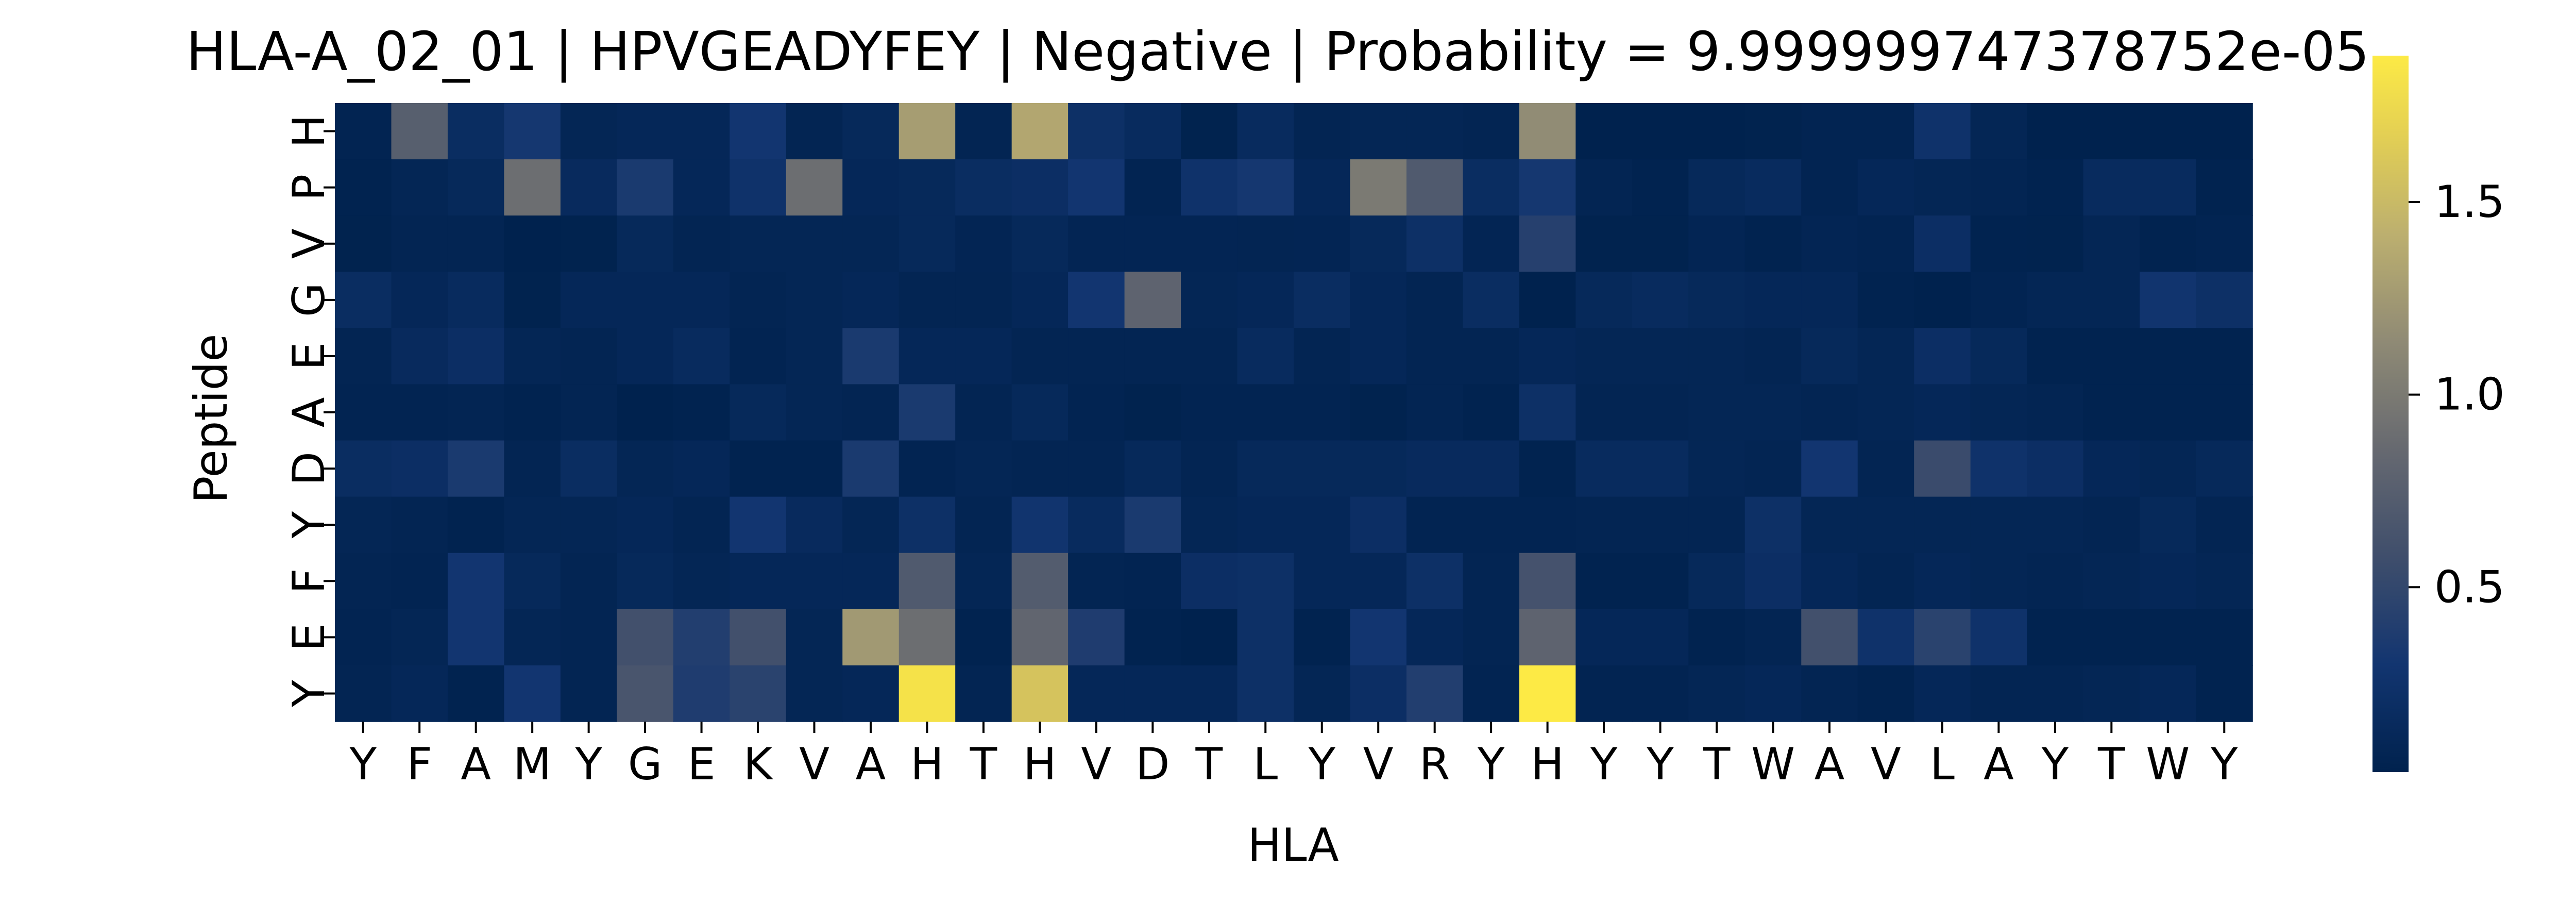 Image resolution: width=2576 pixels, height=902 pixels. I want to click on colorbar-ticks: 0.5 1.0 1.5, so click(2457, 394).